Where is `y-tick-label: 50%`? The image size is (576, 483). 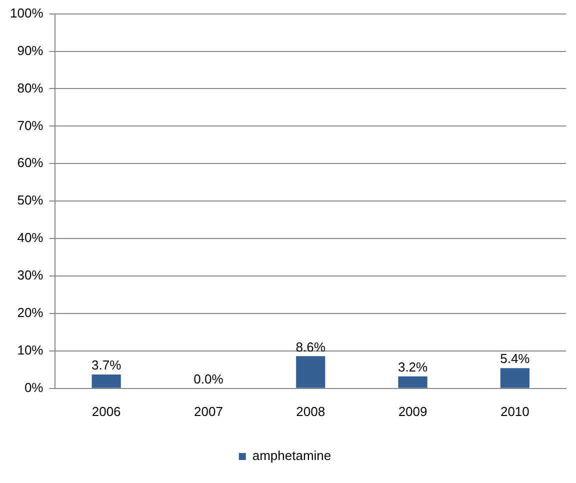 y-tick-label: 50% is located at coordinates (30, 200).